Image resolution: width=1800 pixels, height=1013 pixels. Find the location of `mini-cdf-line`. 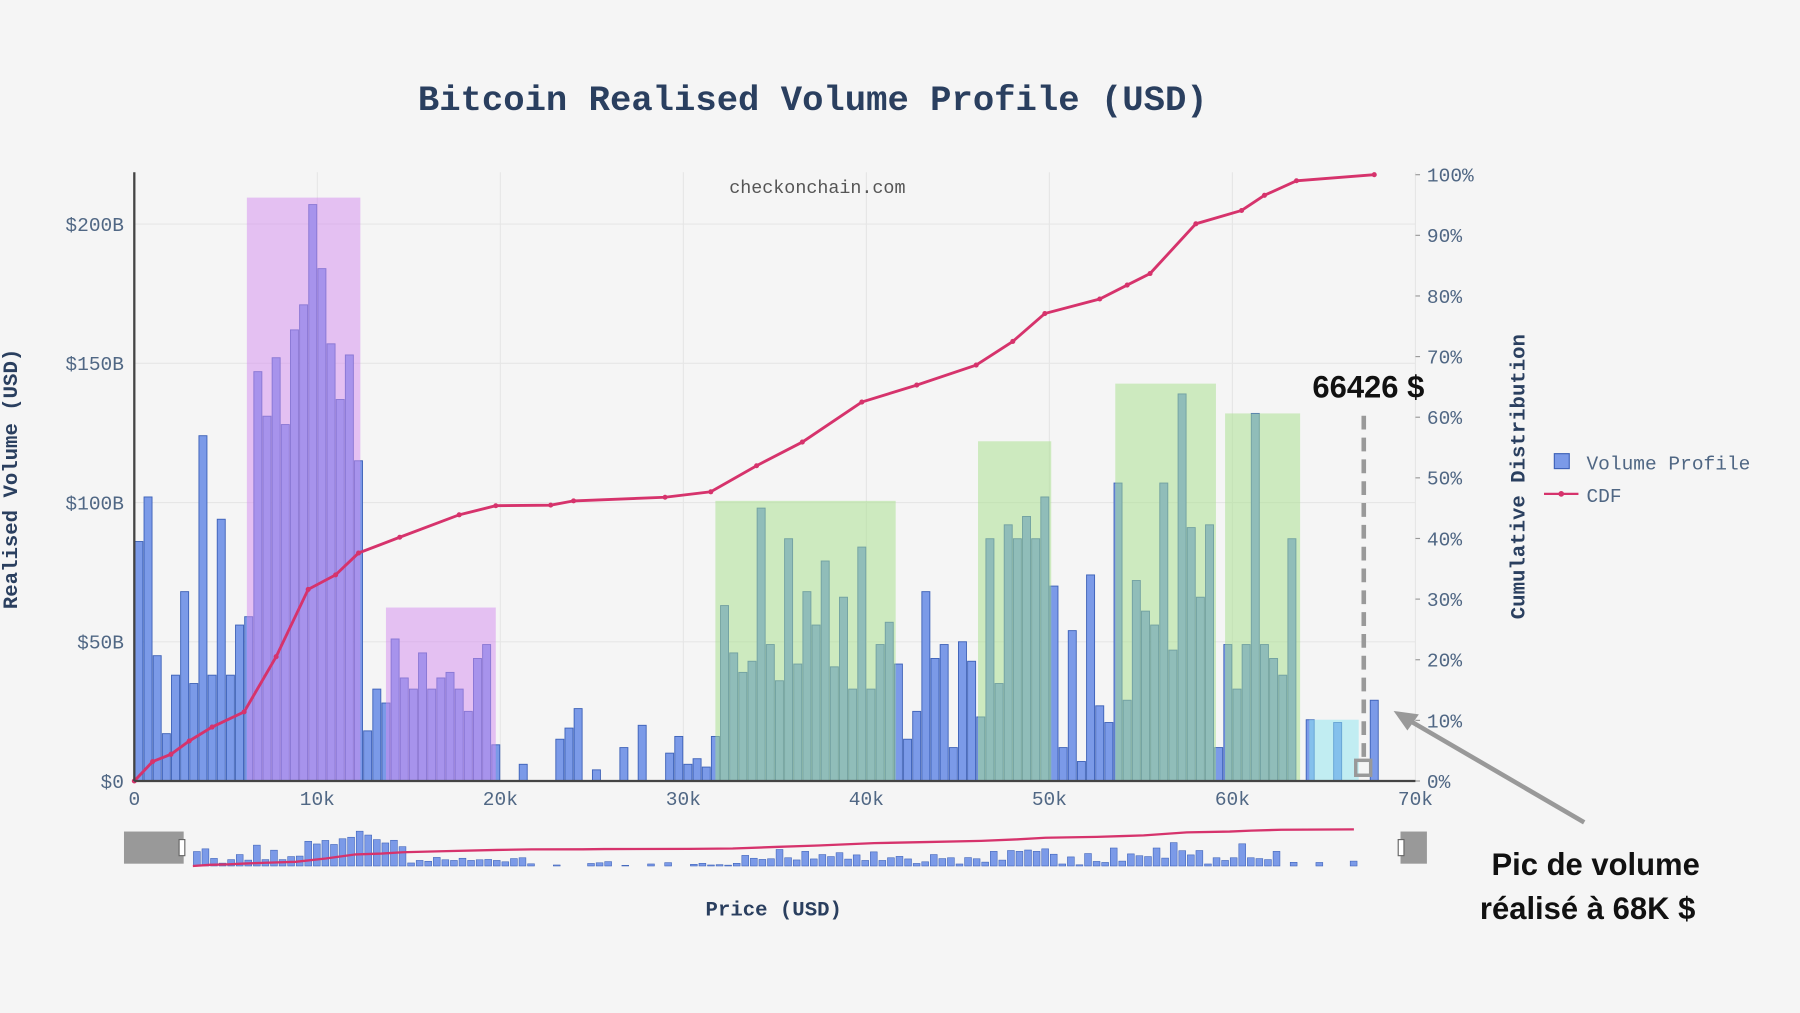

mini-cdf-line is located at coordinates (773, 848).